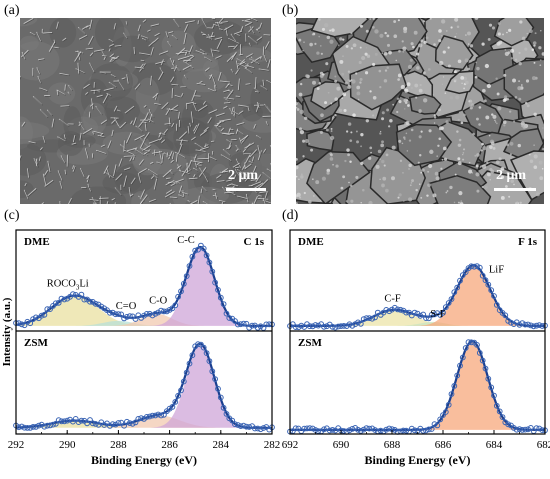 The width and height of the screenshot is (550, 479). I want to click on xps-c-subplot-zsm: ZSM, so click(144, 385).